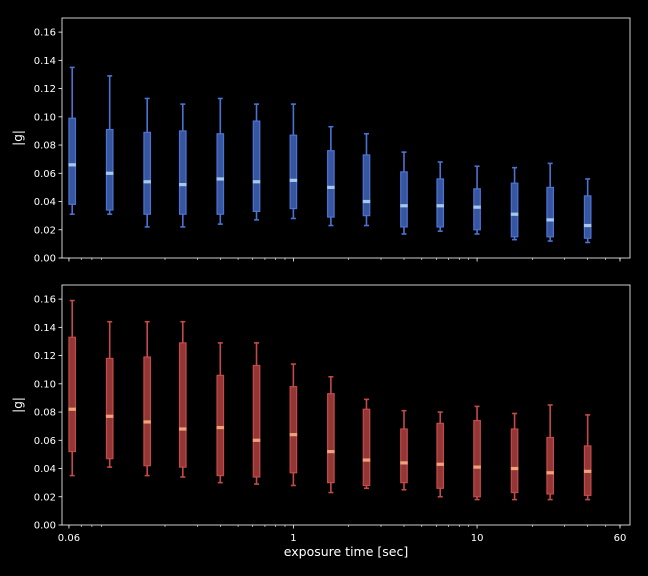 This screenshot has width=648, height=576. Describe the element at coordinates (45, 300) in the screenshot. I see `bottom-y-tick-label: 0.16` at that location.